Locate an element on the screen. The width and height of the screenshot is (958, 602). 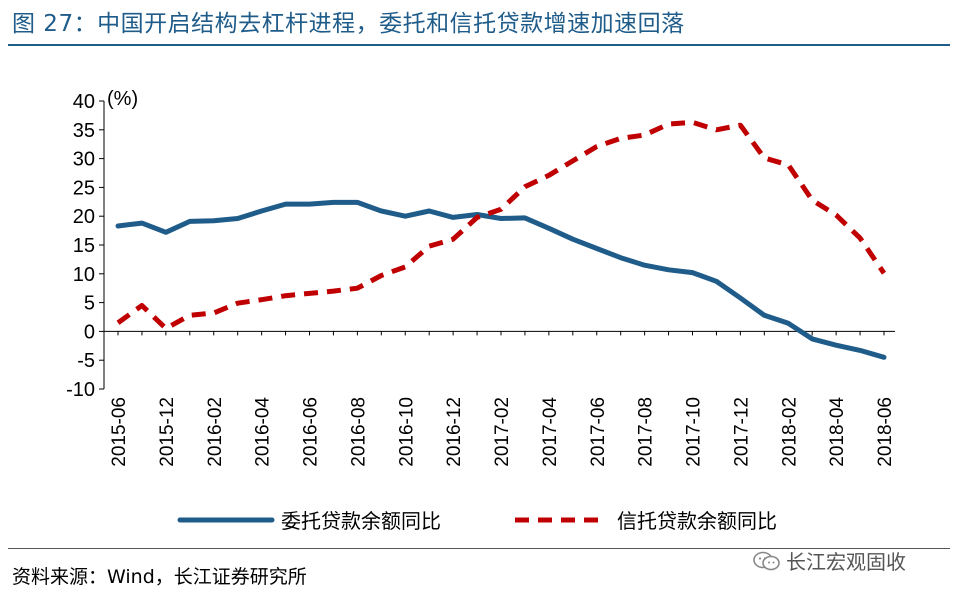
wechat-icon is located at coordinates (767, 561).